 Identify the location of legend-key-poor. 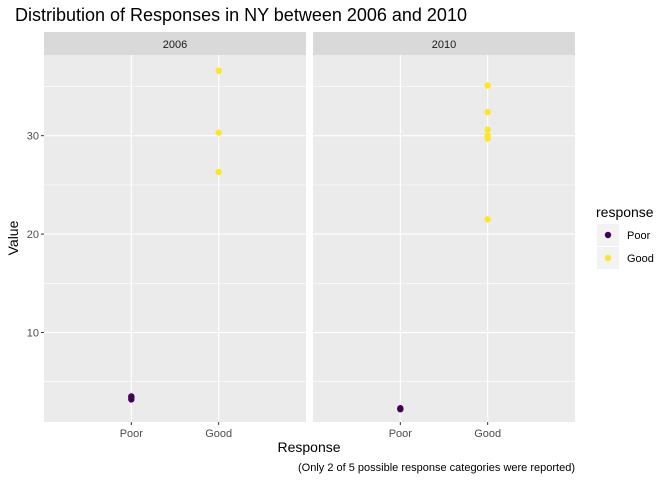
(608, 235).